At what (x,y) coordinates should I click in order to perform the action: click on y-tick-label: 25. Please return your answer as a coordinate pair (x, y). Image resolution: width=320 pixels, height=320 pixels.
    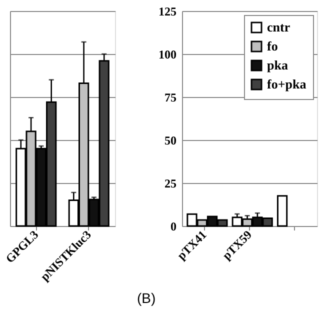
    Looking at the image, I should click on (170, 183).